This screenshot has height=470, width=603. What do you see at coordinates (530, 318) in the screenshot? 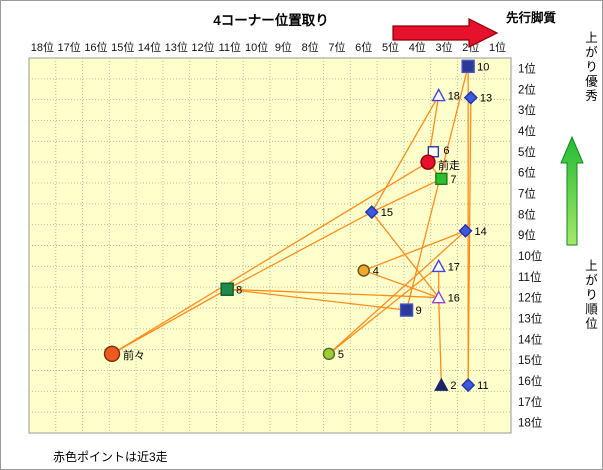
I see `y-tick-label: 13位` at bounding box center [530, 318].